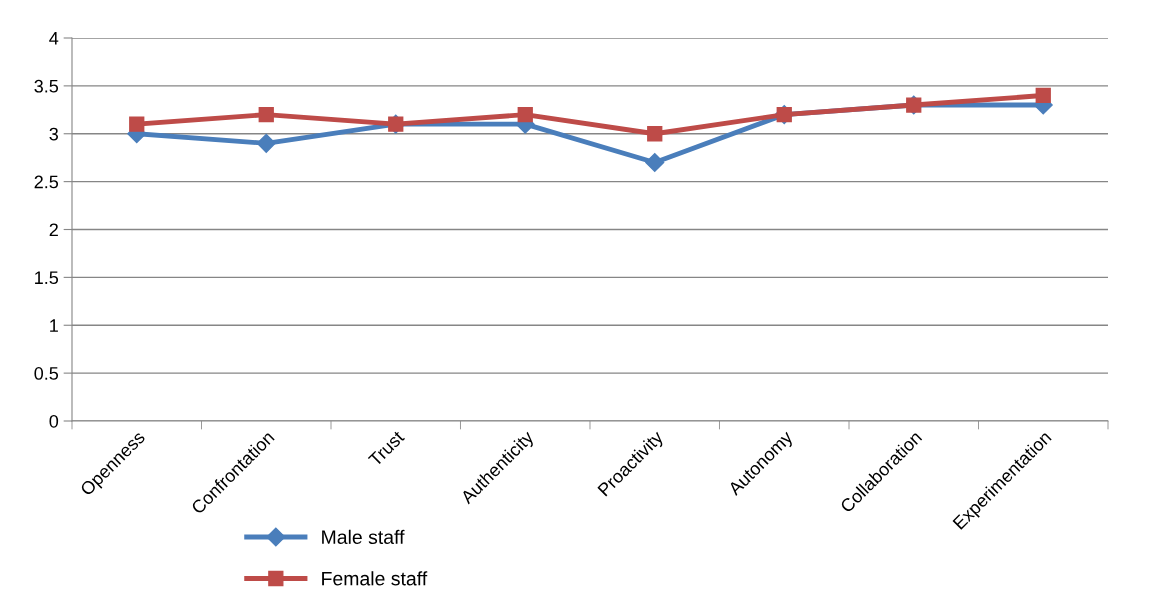 Image resolution: width=1149 pixels, height=601 pixels. I want to click on y-tick-label: 3.5, so click(46, 86).